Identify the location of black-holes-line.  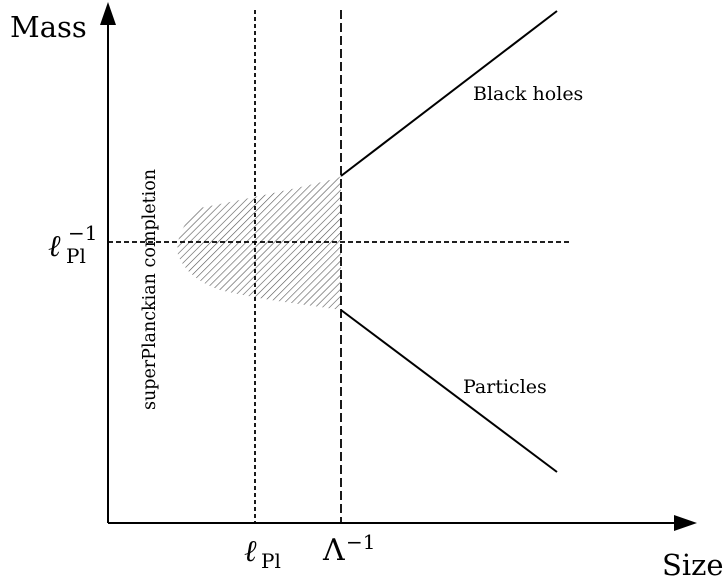
(449, 93).